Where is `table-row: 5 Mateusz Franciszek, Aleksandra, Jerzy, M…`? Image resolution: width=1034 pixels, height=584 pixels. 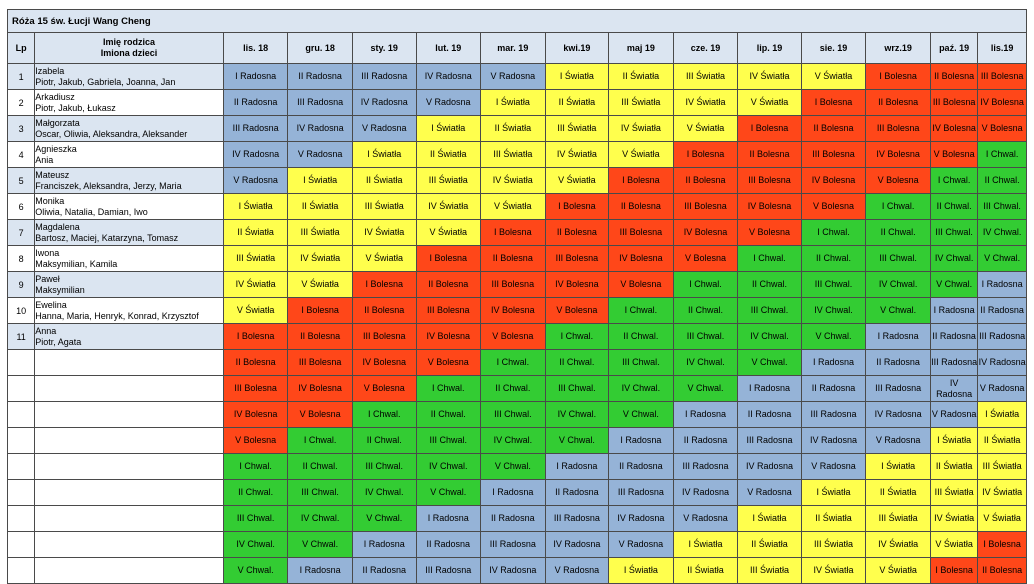
table-row: 5 Mateusz Franciszek, Aleksandra, Jerzy, M… is located at coordinates (516, 180).